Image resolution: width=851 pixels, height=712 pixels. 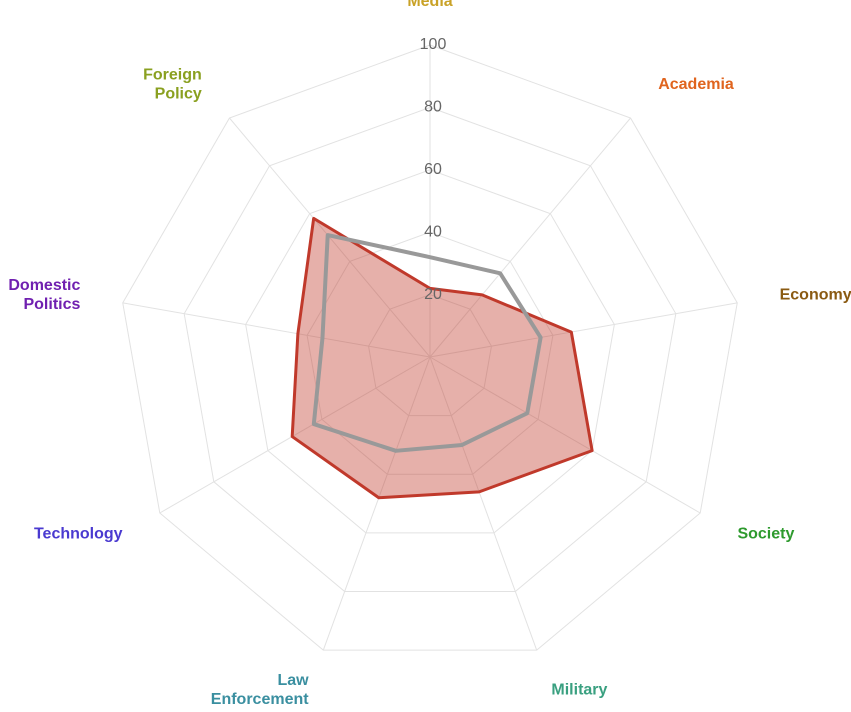 I want to click on category-label: Technology, so click(x=78, y=534).